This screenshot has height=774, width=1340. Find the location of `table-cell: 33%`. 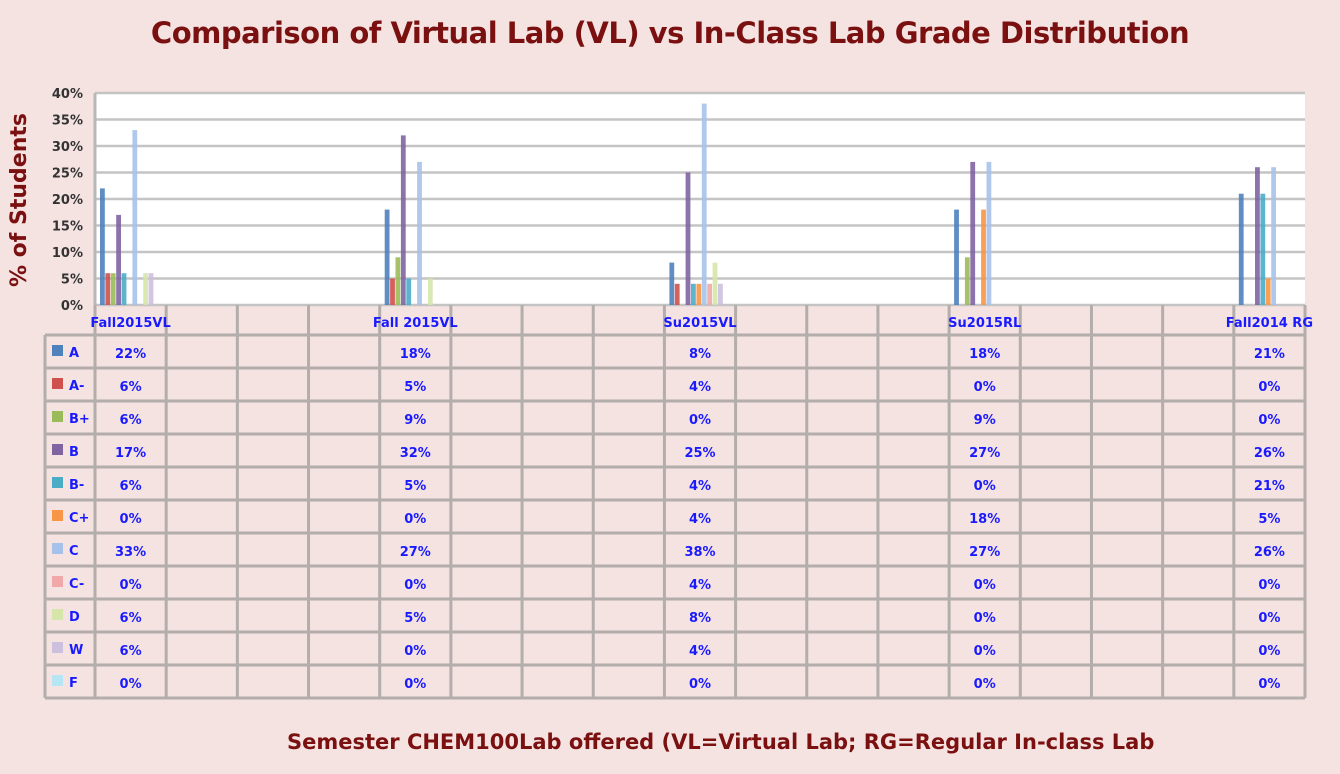

table-cell: 33% is located at coordinates (130, 552).